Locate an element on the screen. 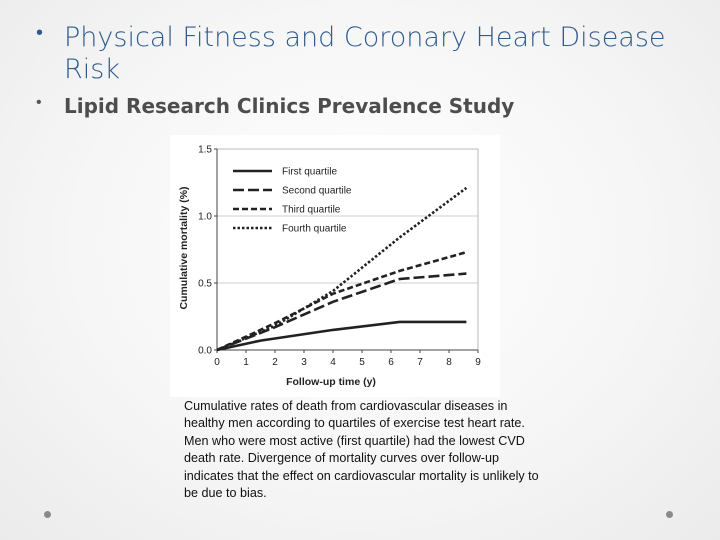  nav-dot-left is located at coordinates (47, 514).